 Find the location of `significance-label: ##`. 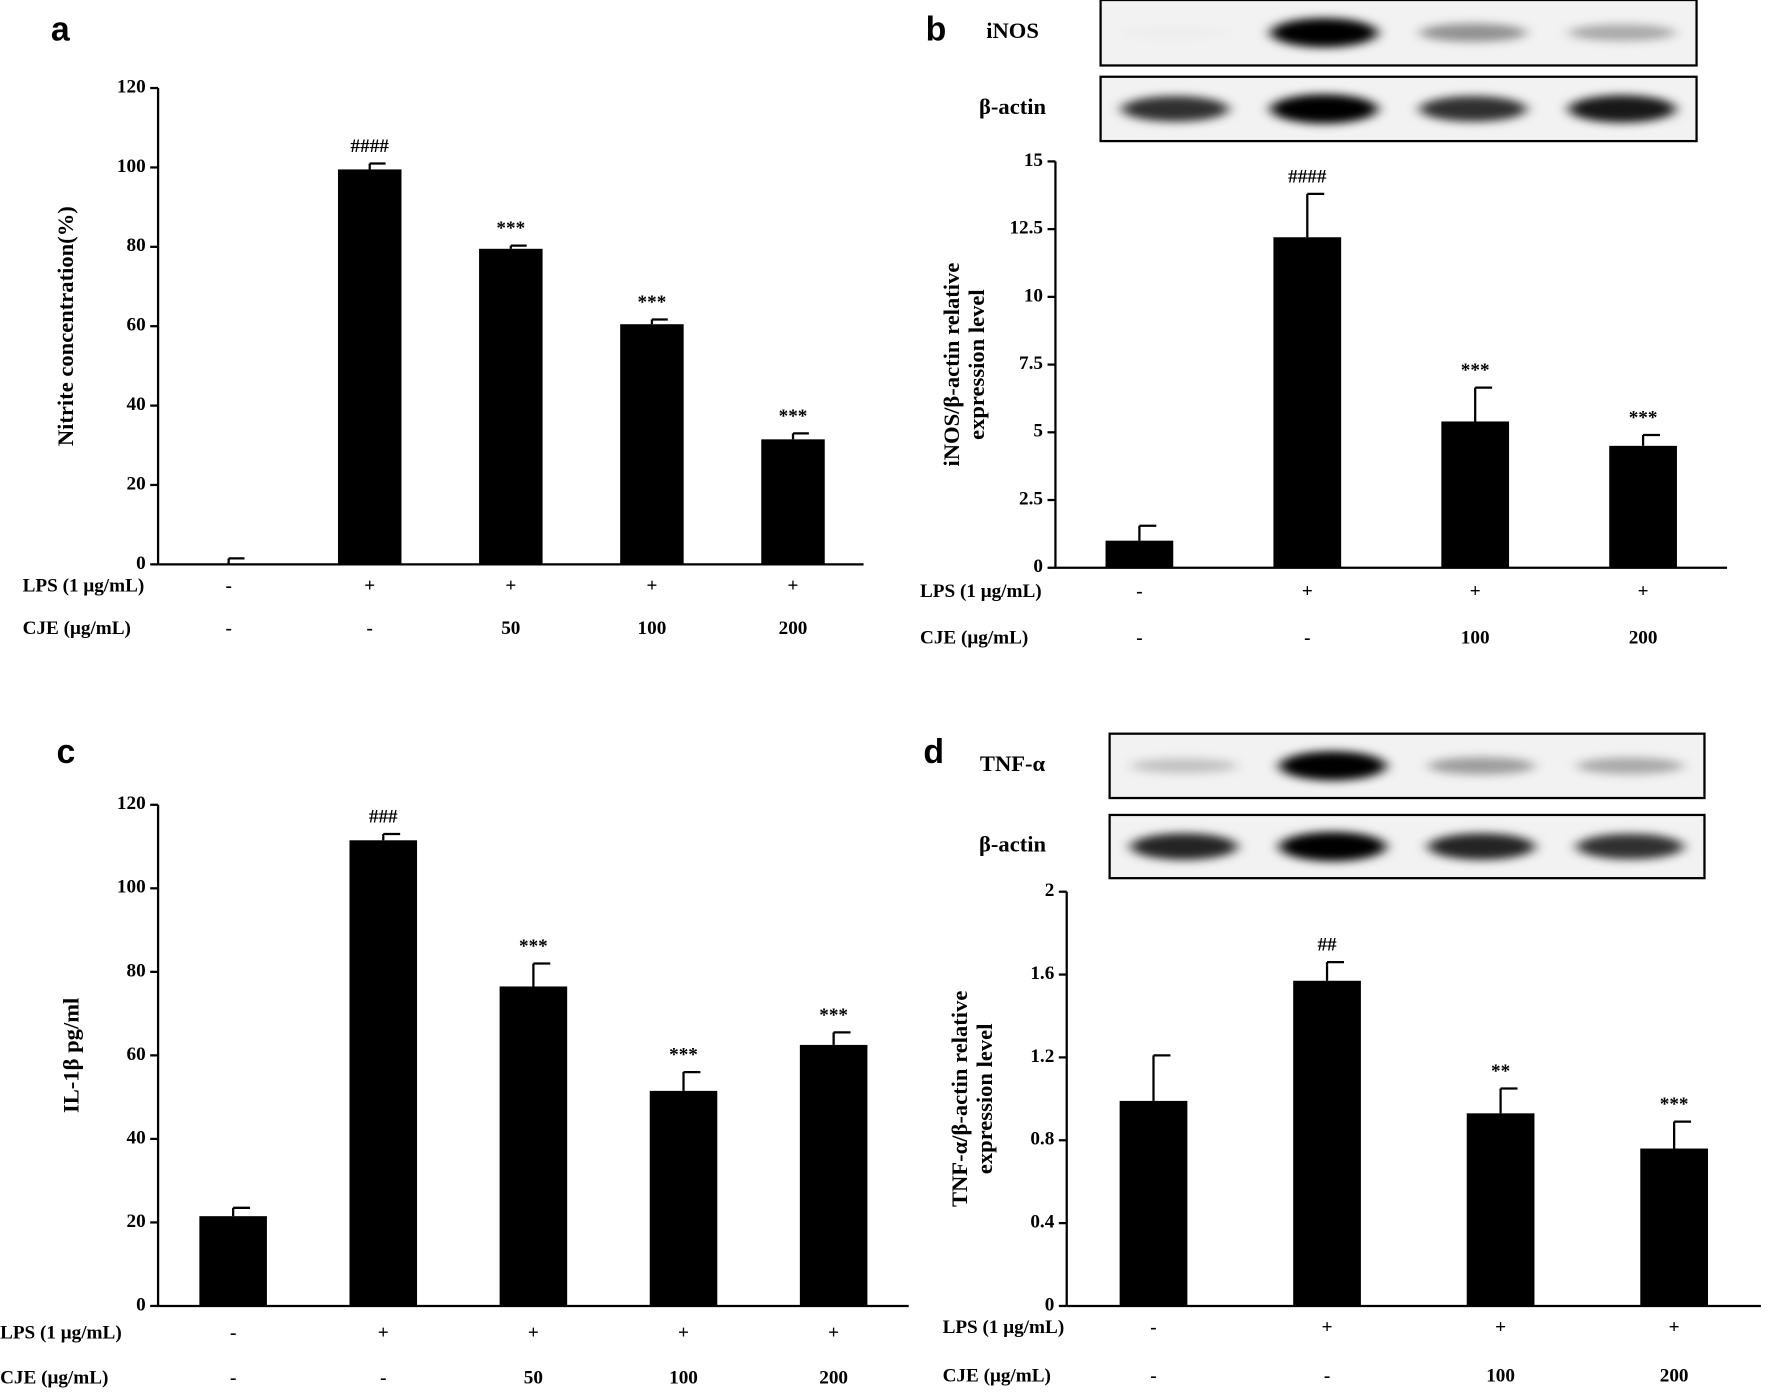

significance-label: ## is located at coordinates (1327, 945).